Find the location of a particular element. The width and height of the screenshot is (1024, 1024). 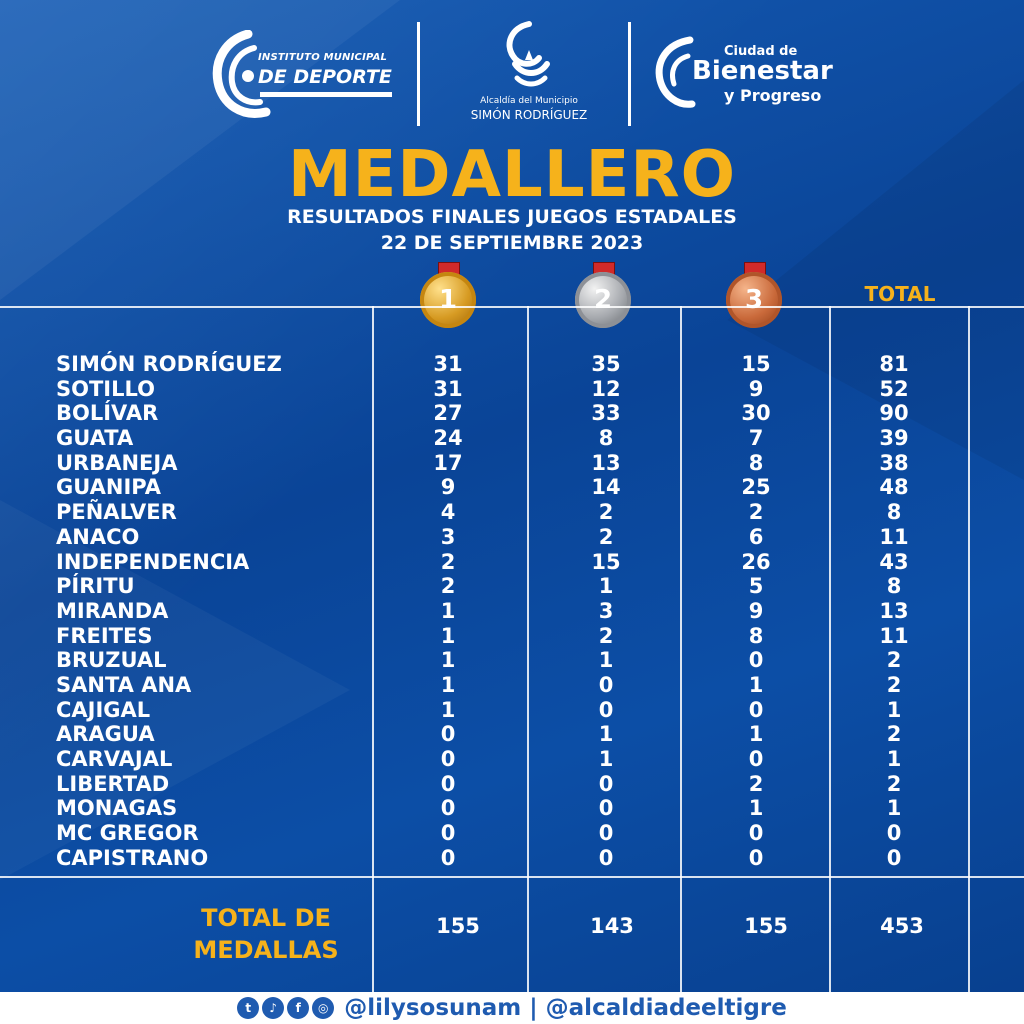

bronze-medal-number: 3 is located at coordinates (754, 300).